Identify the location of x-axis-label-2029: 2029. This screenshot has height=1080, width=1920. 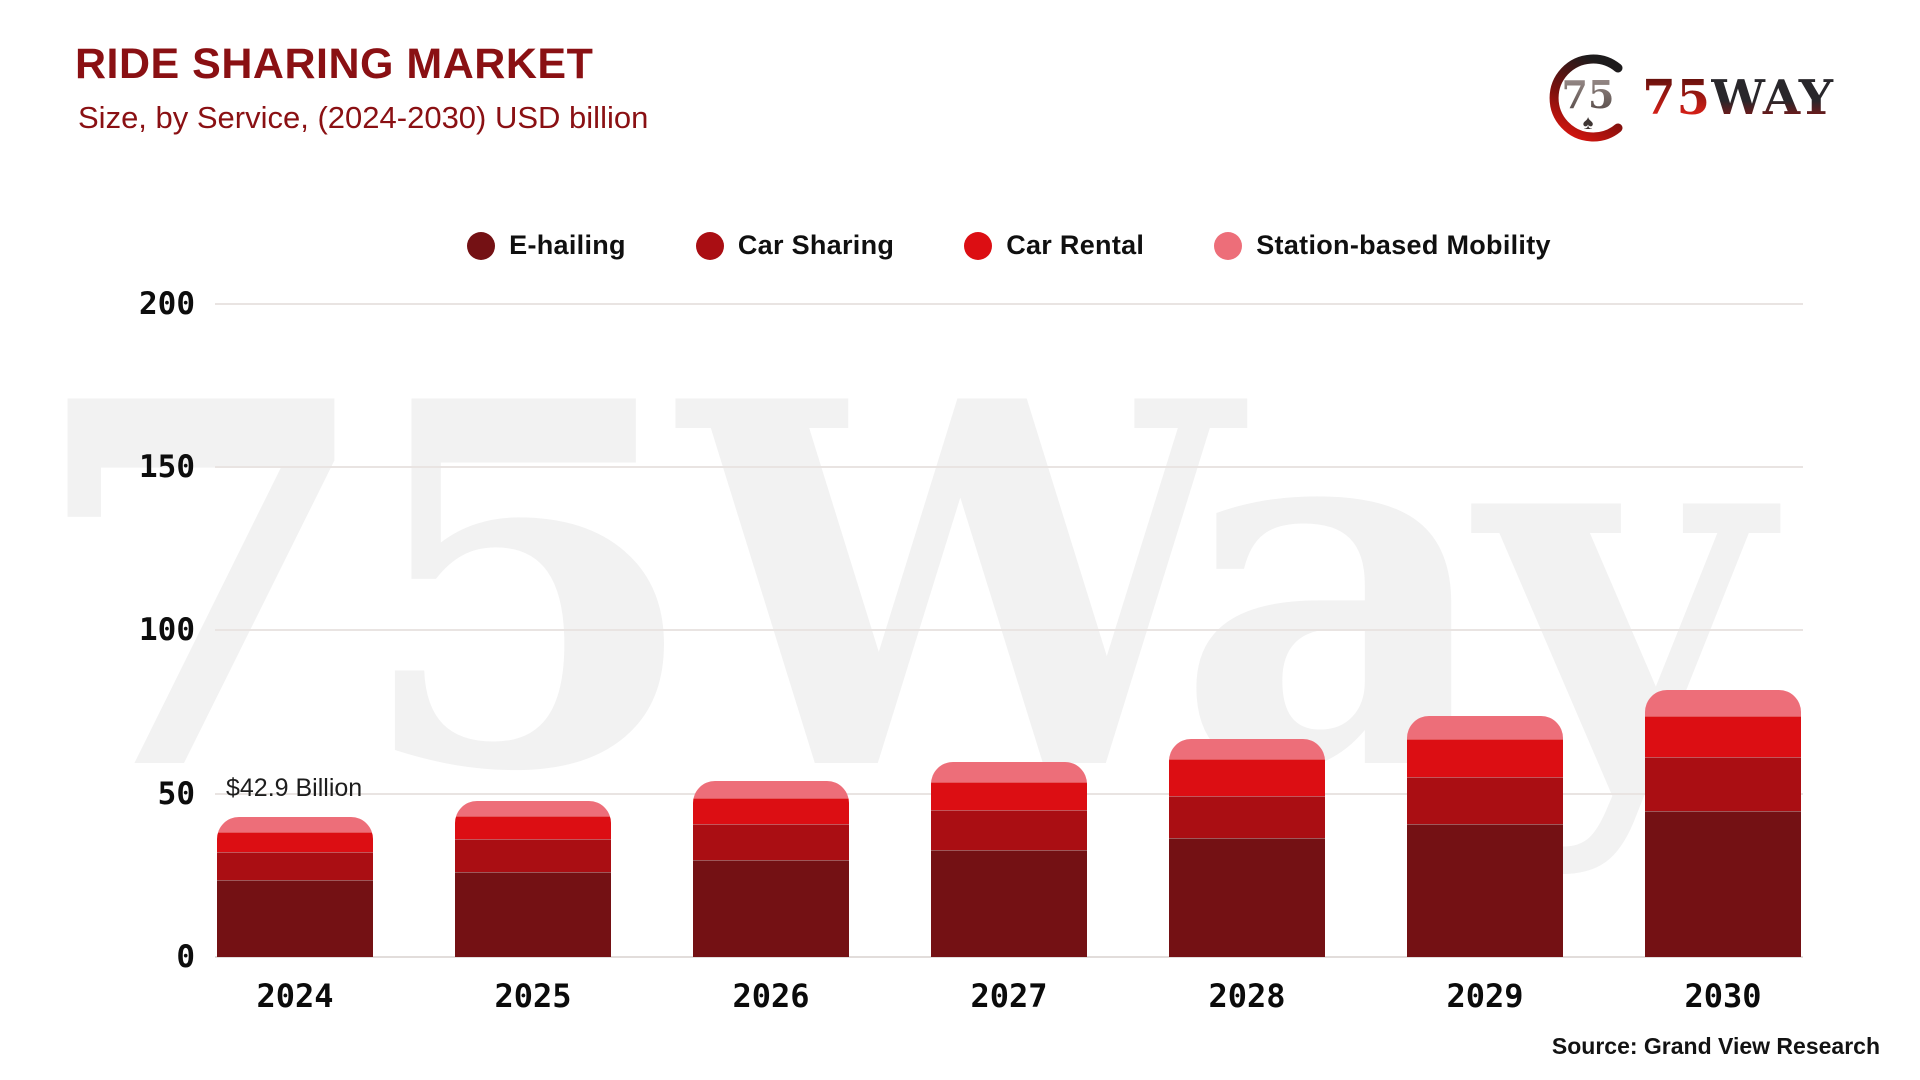
(1485, 996).